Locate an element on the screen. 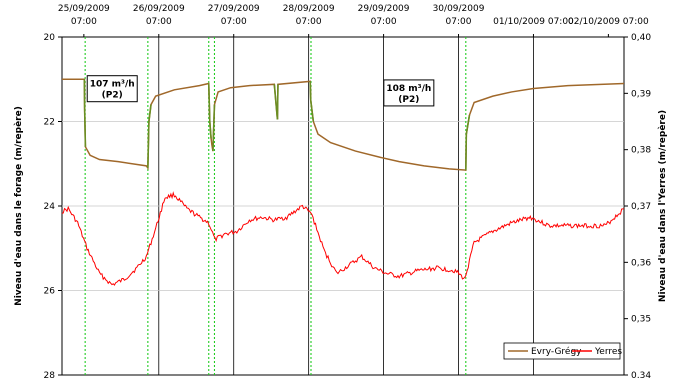  y-left-tick-label-24: 24 is located at coordinates (50, 207).